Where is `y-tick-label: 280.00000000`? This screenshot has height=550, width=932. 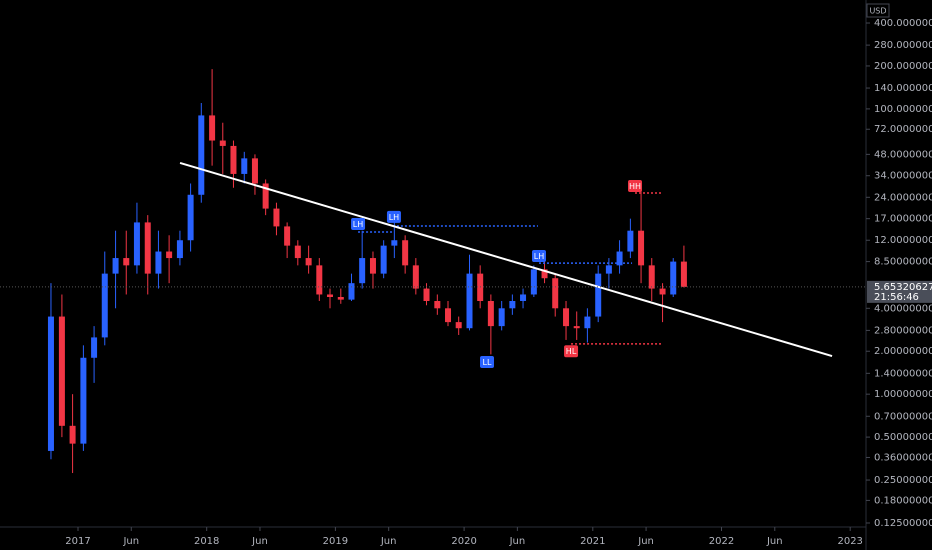 y-tick-label: 280.00000000 is located at coordinates (903, 45).